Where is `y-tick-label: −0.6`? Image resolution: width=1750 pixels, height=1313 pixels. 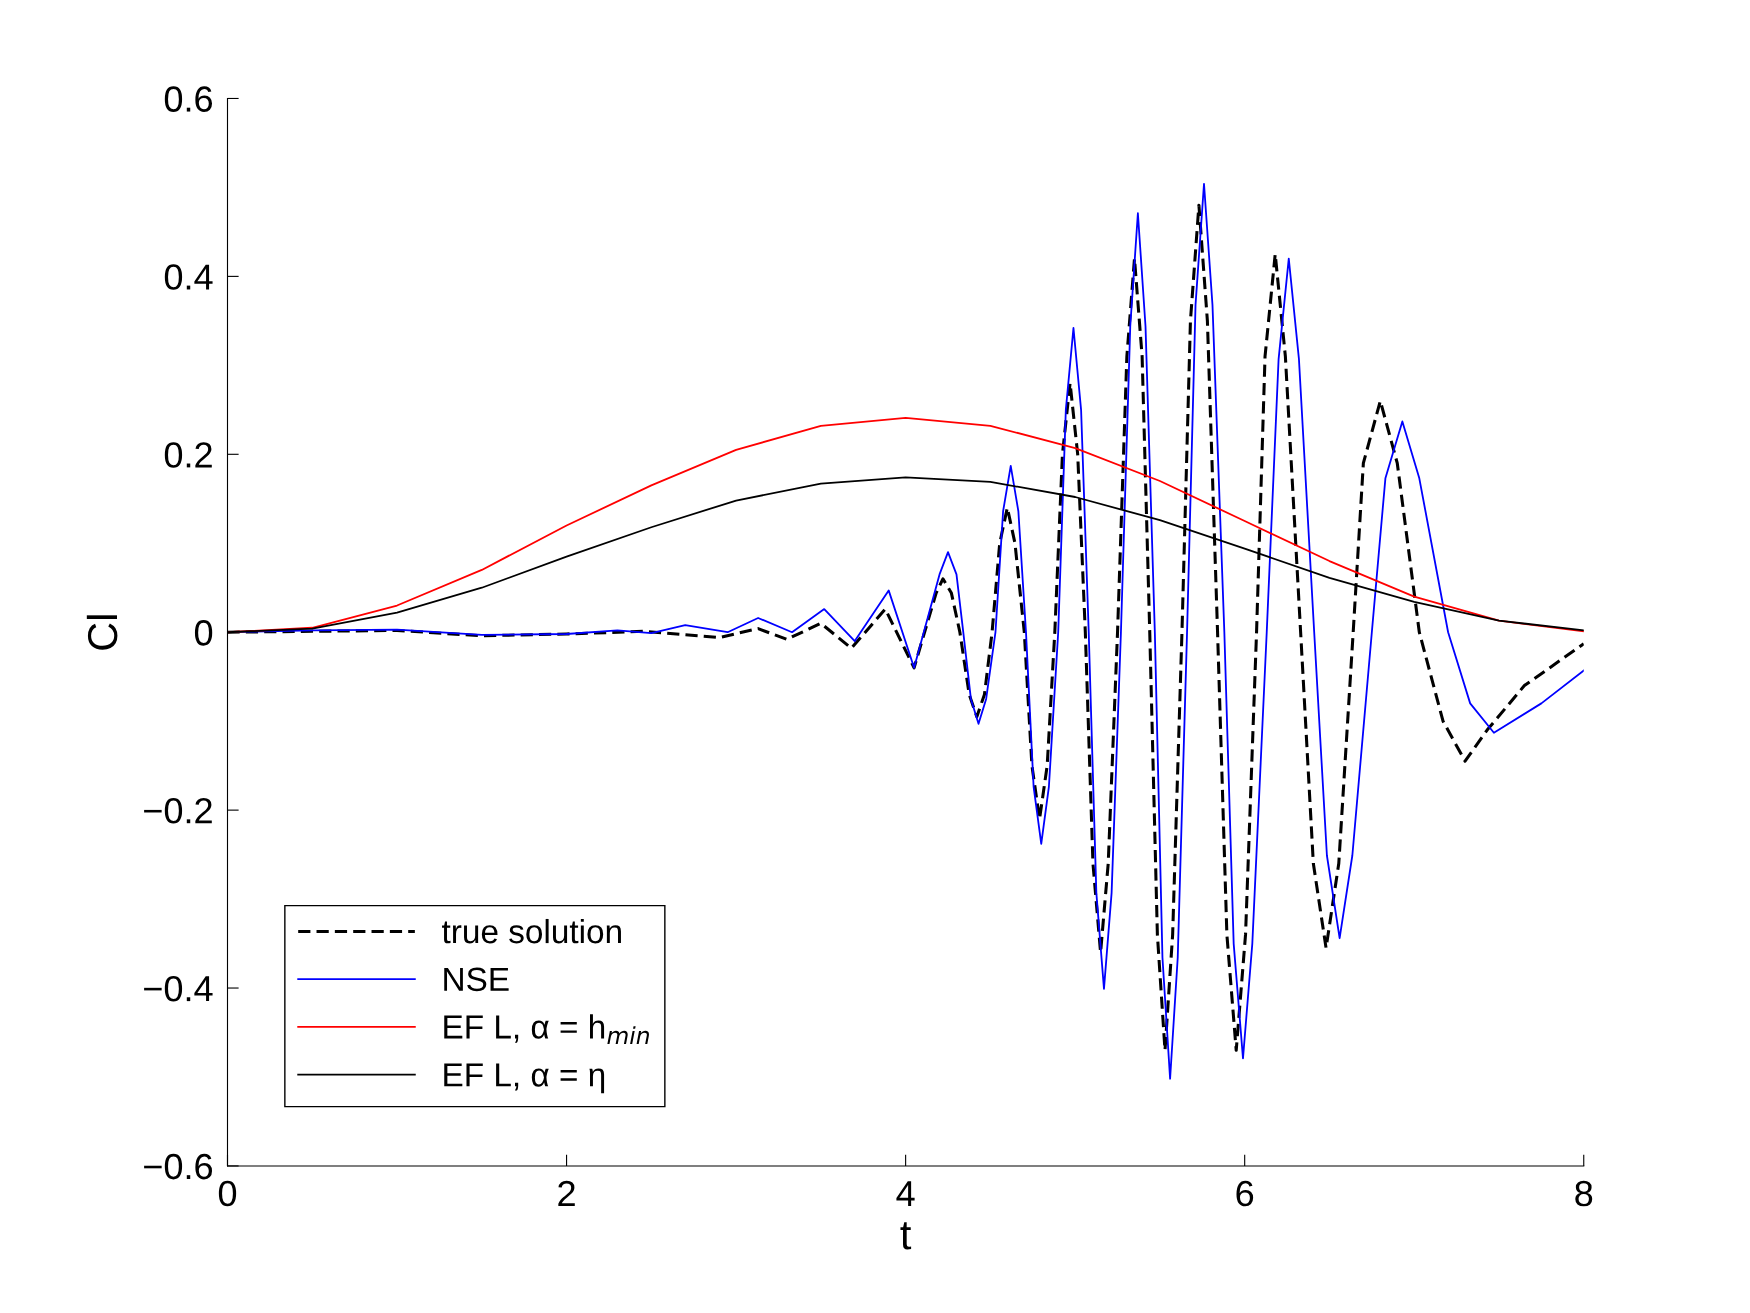 y-tick-label: −0.6 is located at coordinates (178, 1166).